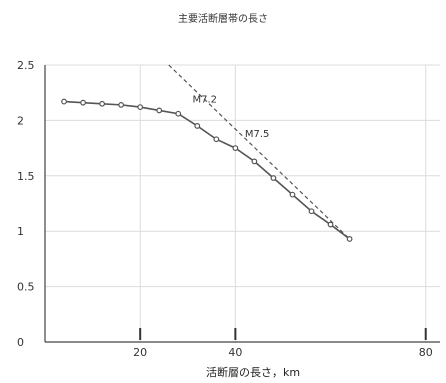 Image resolution: width=446 pixels, height=383 pixels. What do you see at coordinates (283, 343) in the screenshot?
I see `x-axis-ticks: 20 40 80` at bounding box center [283, 343].